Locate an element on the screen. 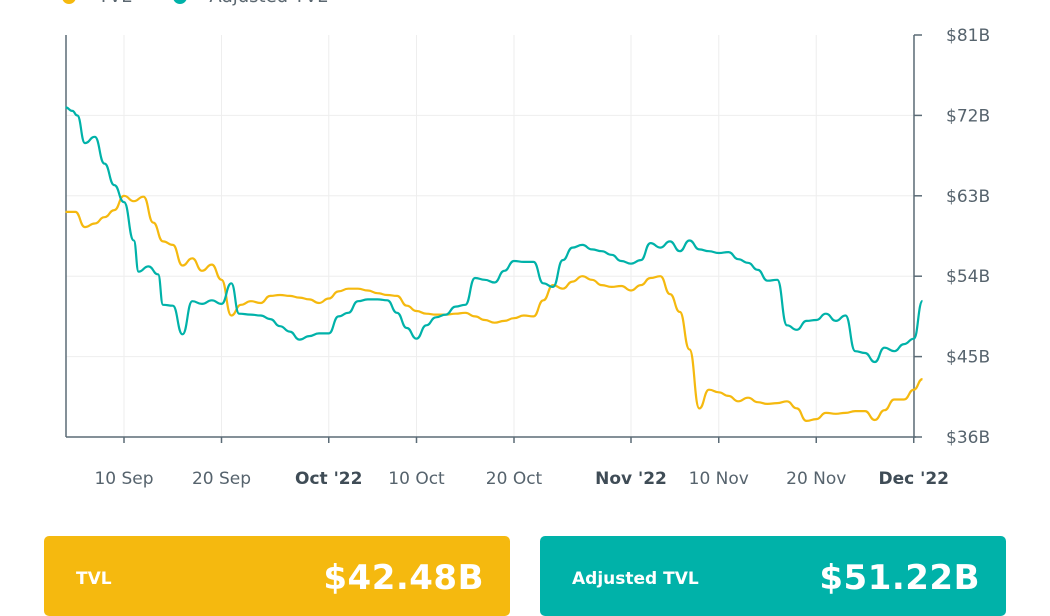  legend-label-tvl: TVL is located at coordinates (114, 3).